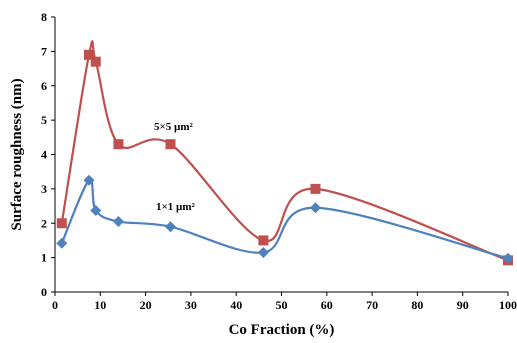 The image size is (517, 343). What do you see at coordinates (100, 305) in the screenshot?
I see `x-tick-label: 10` at bounding box center [100, 305].